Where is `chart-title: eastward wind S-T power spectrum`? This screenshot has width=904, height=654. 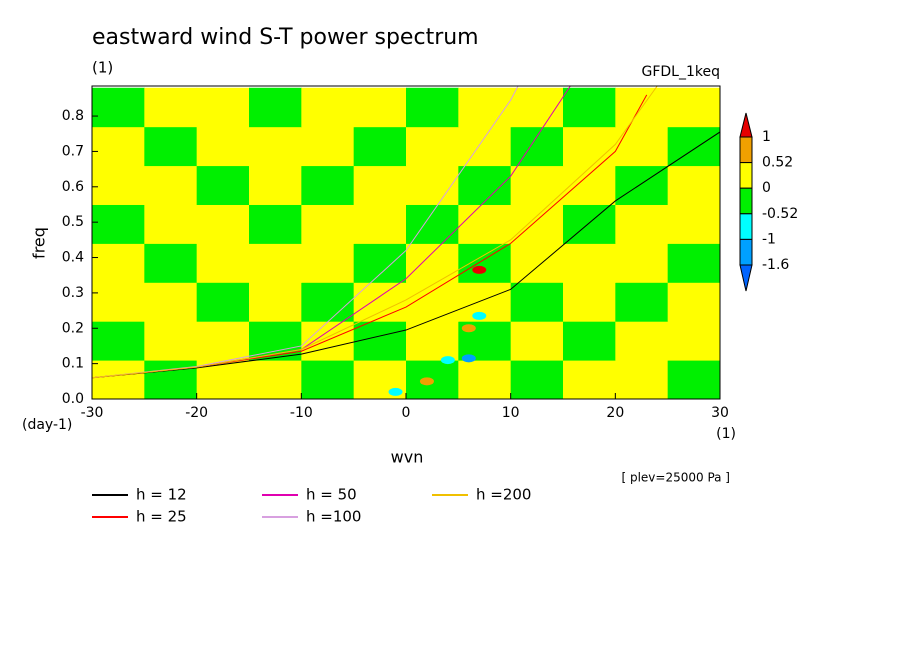
chart-title: eastward wind S-T power spectrum is located at coordinates (285, 37).